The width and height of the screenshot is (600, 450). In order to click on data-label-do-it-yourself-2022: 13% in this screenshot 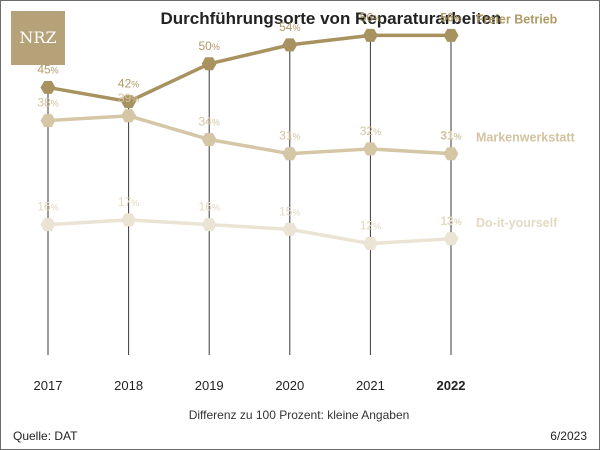, I will do `click(450, 221)`.